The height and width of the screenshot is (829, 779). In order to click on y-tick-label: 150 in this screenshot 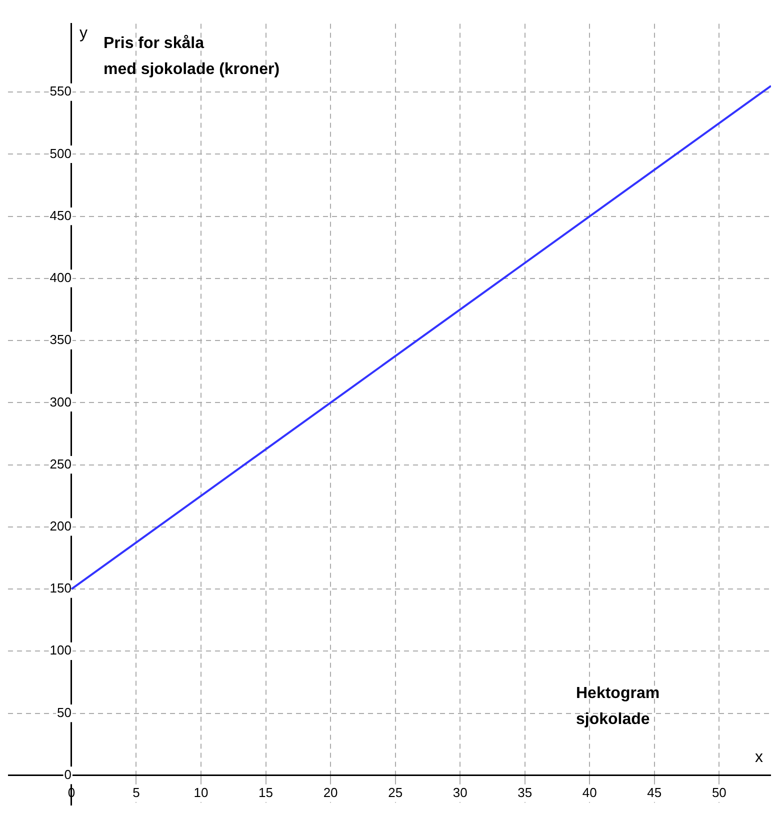, I will do `click(61, 588)`.